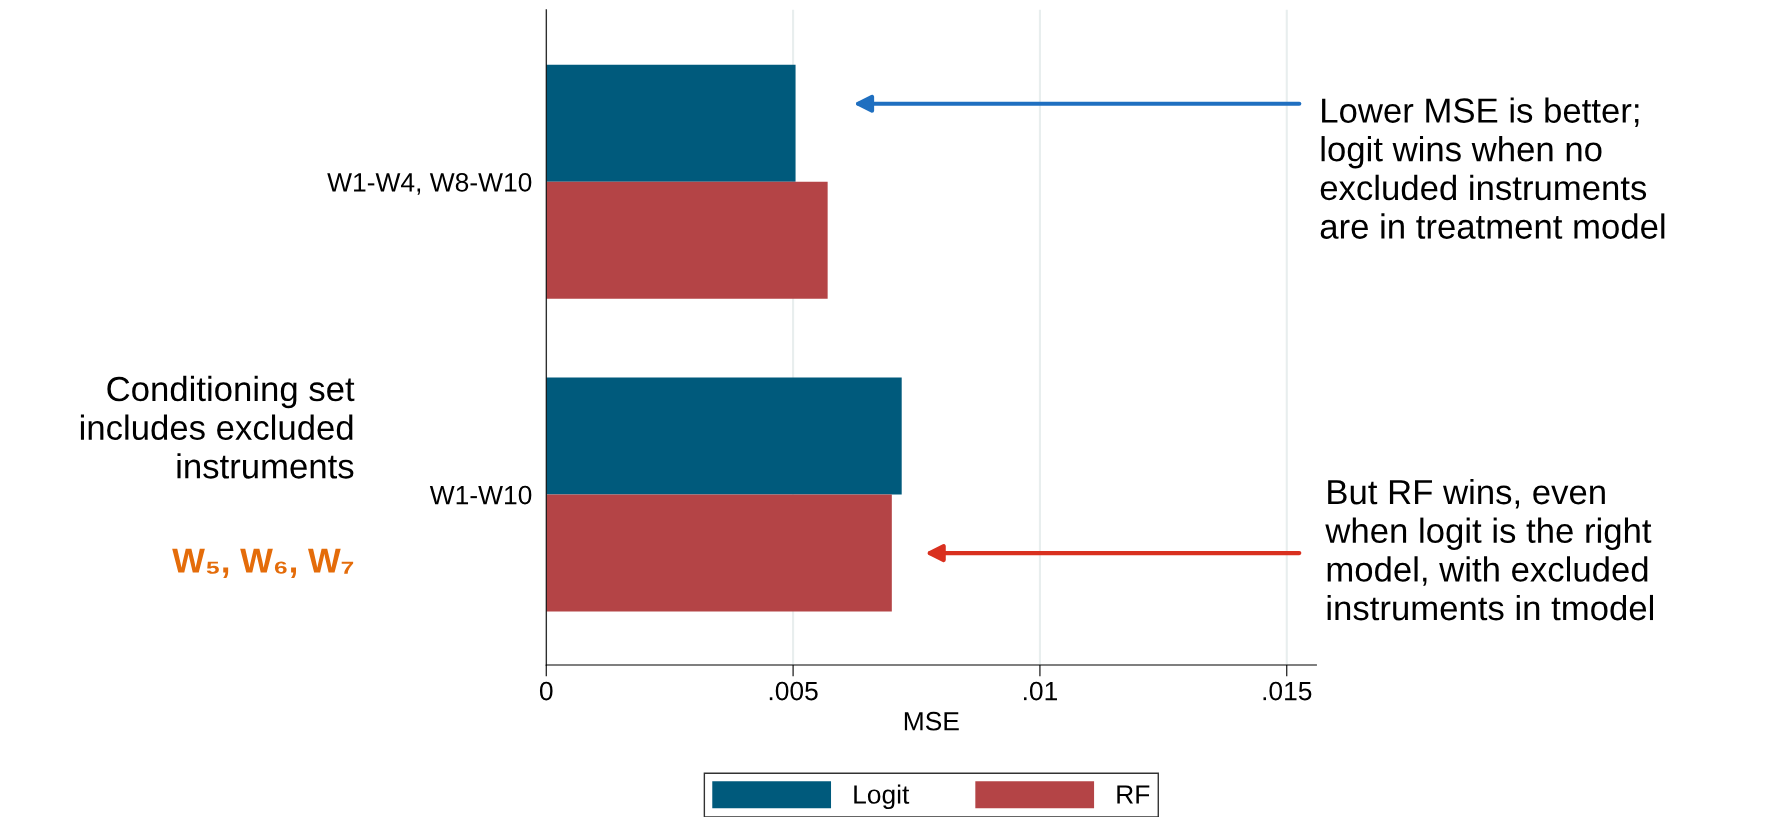 This screenshot has height=817, width=1791. Describe the element at coordinates (480, 495) in the screenshot. I see `y-tick-label: W1-W10` at that location.